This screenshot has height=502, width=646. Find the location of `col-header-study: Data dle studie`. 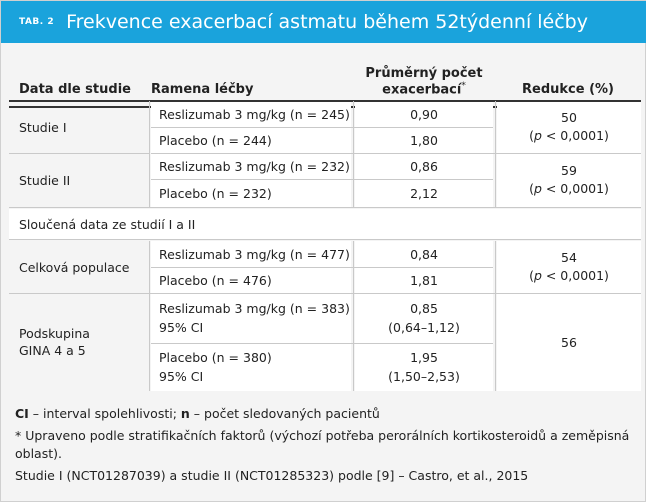

col-header-study: Data dle studie is located at coordinates (75, 89).